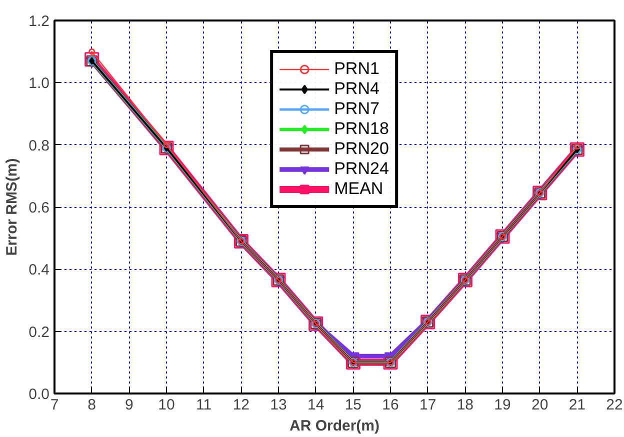  Describe the element at coordinates (241, 405) in the screenshot. I see `x-tick-label: 12` at that location.